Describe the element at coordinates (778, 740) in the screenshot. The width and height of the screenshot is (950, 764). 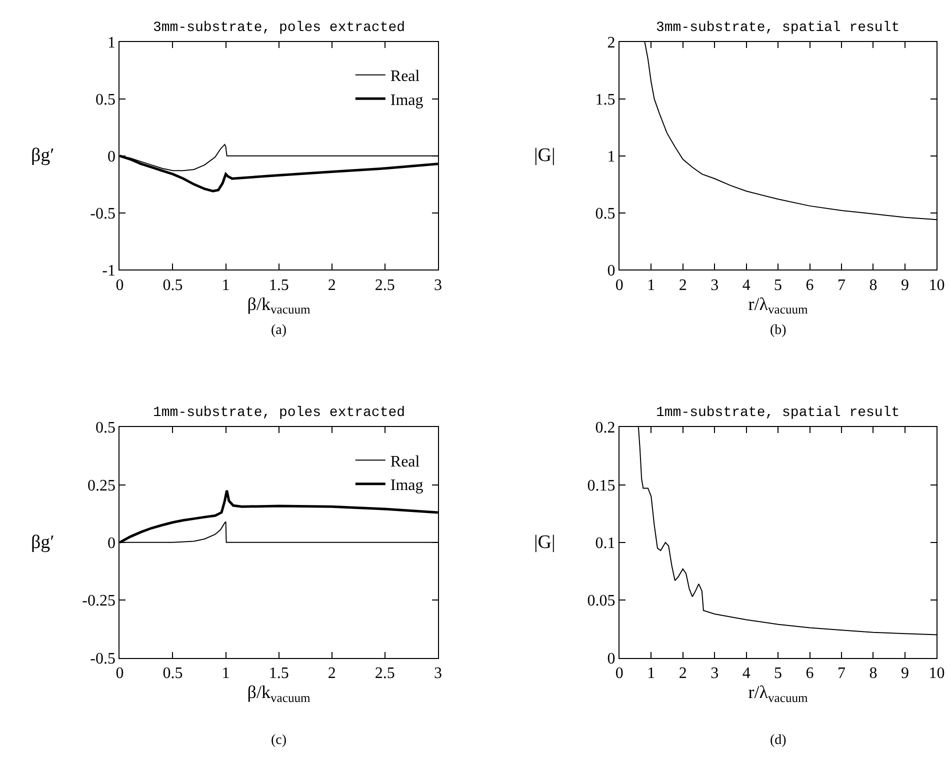
I see `text: (d)` at that location.